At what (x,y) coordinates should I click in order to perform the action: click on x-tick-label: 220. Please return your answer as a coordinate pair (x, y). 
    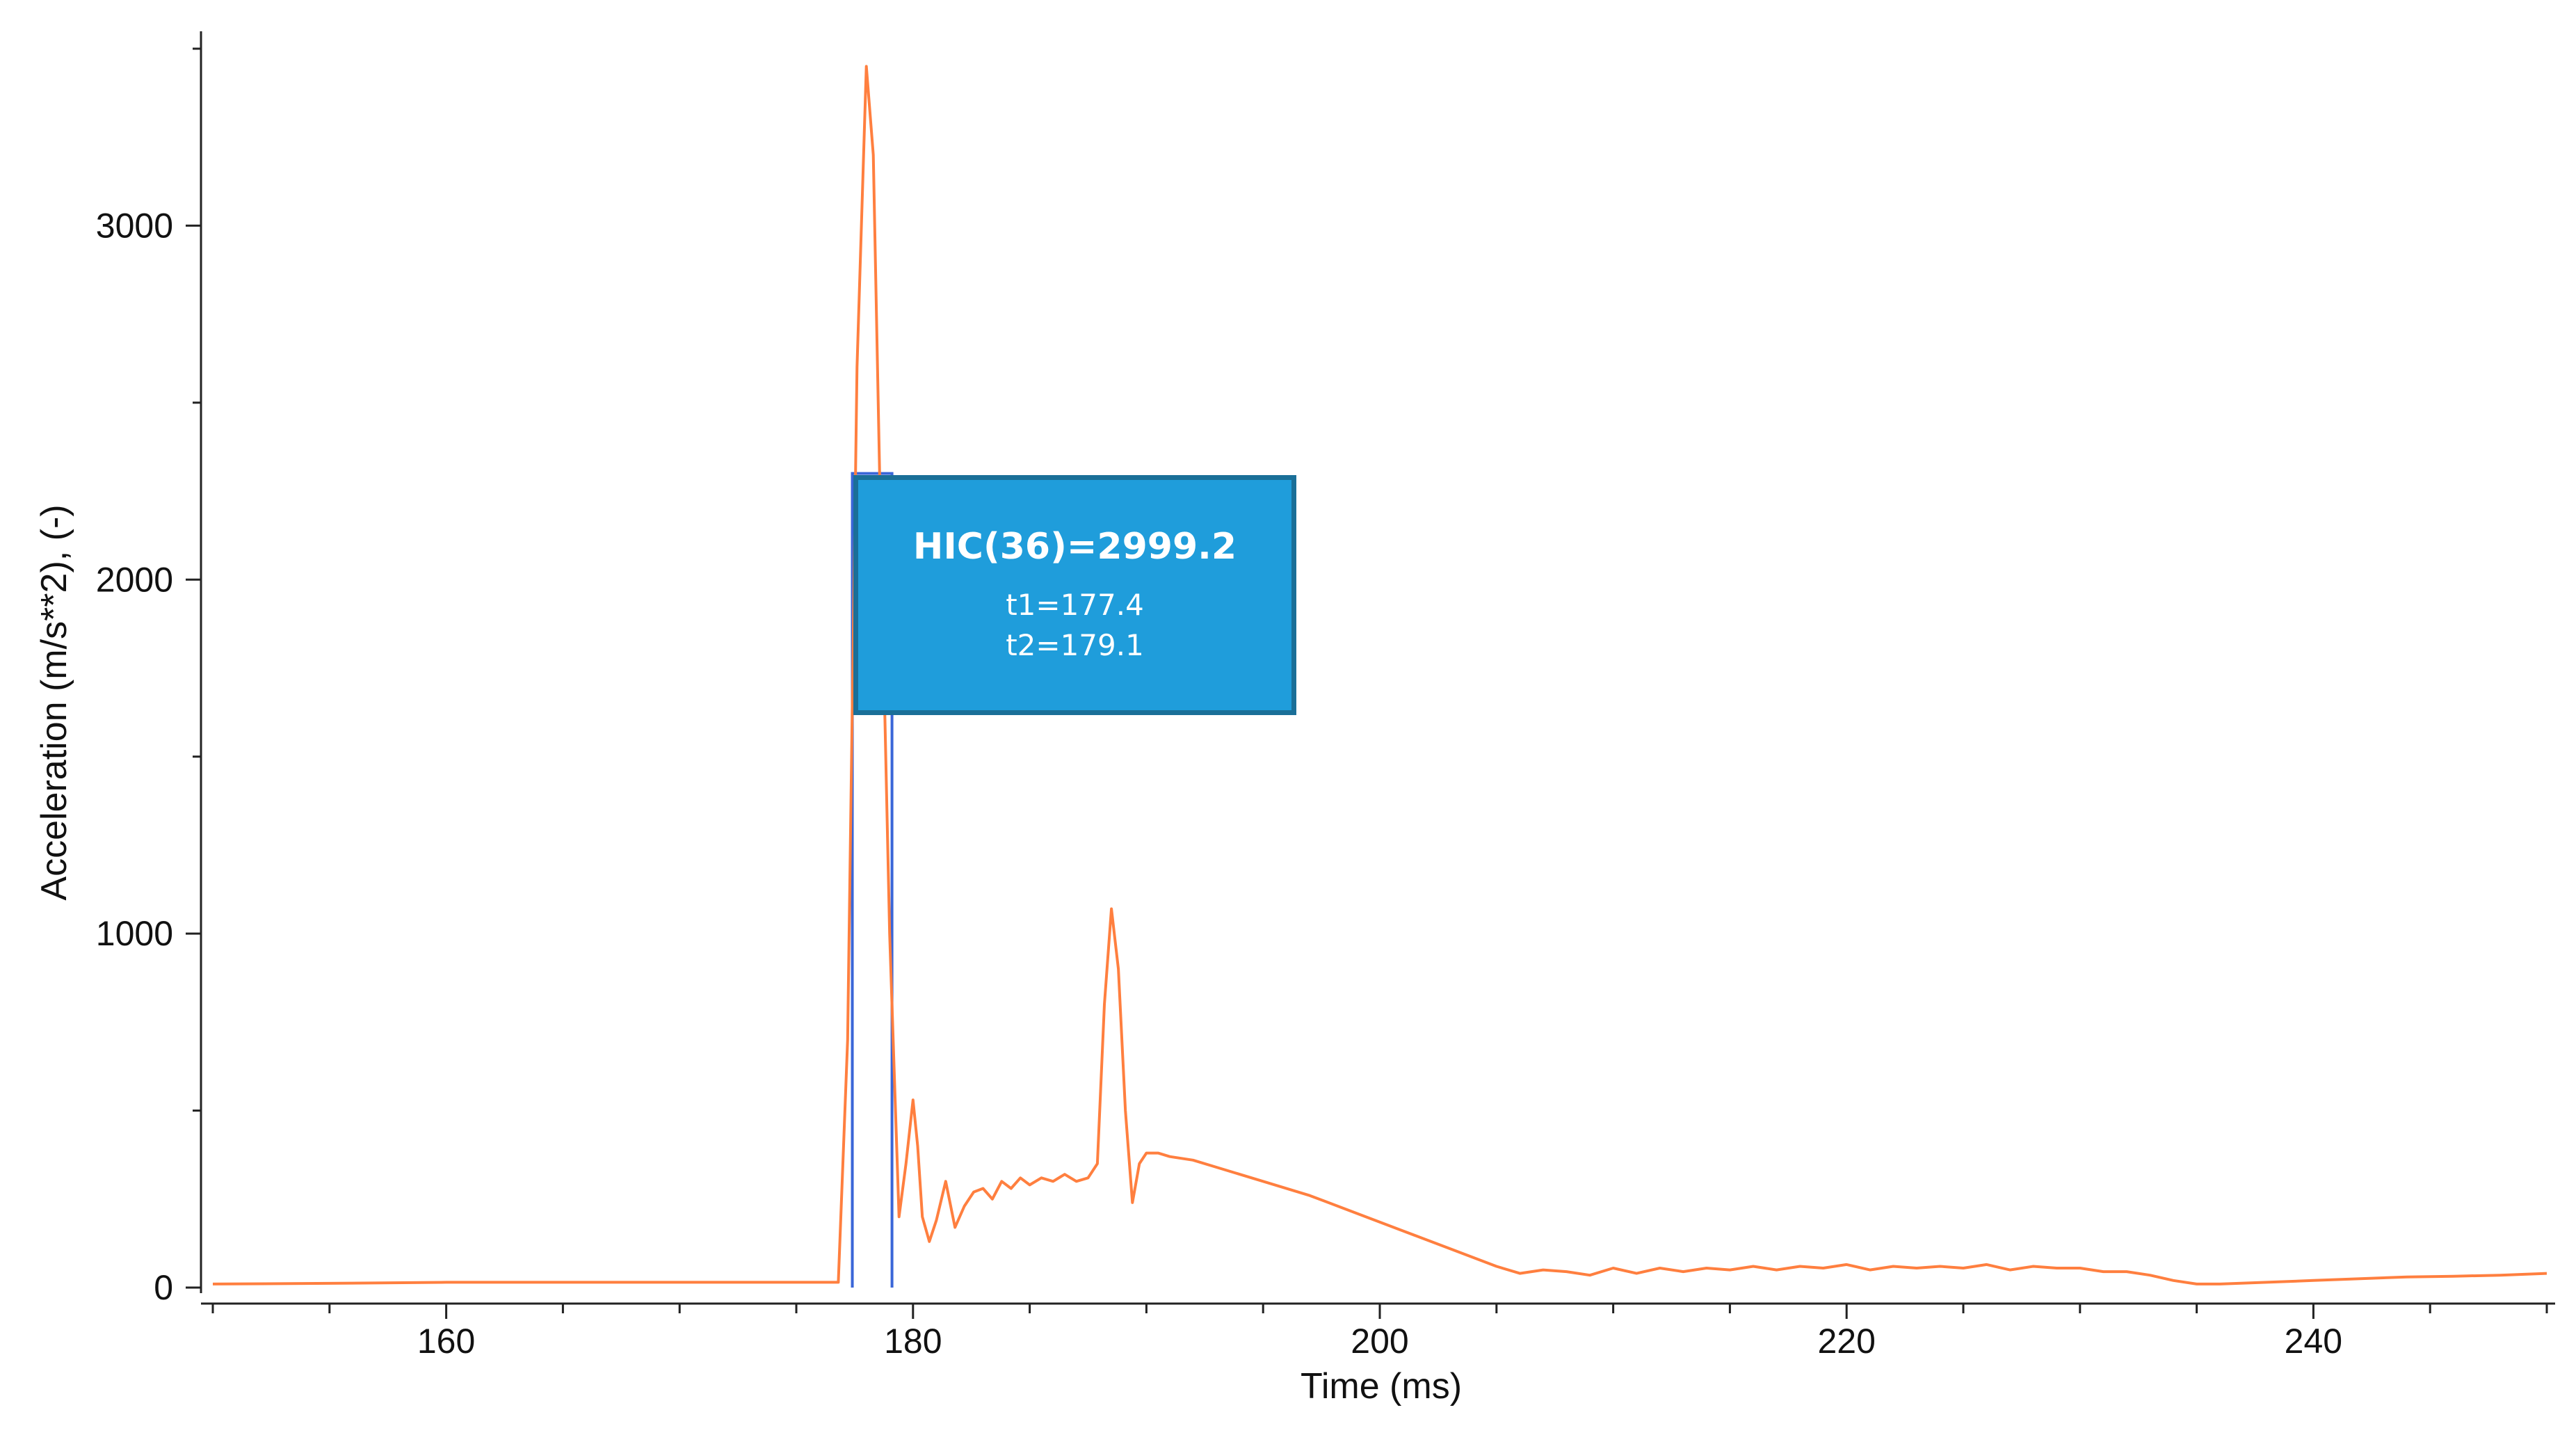
    Looking at the image, I should click on (1846, 1341).